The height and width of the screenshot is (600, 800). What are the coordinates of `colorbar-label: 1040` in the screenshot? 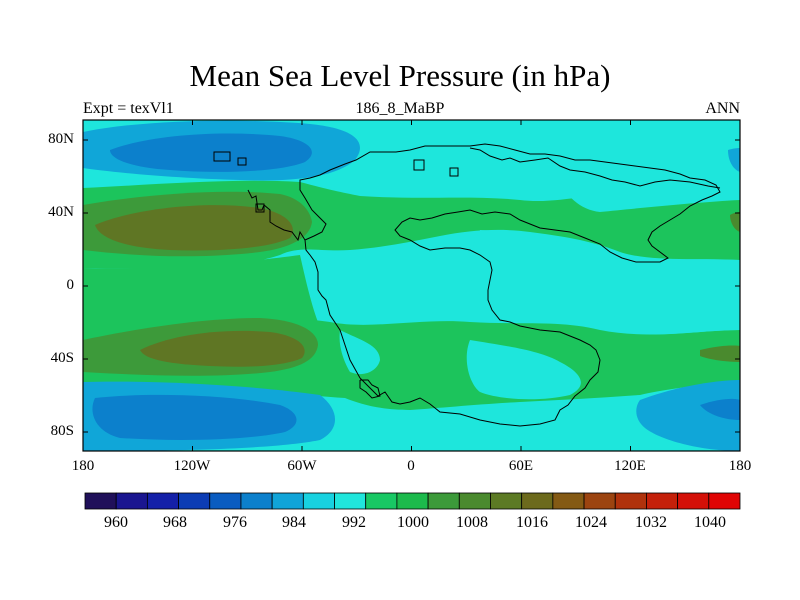 It's located at (710, 522).